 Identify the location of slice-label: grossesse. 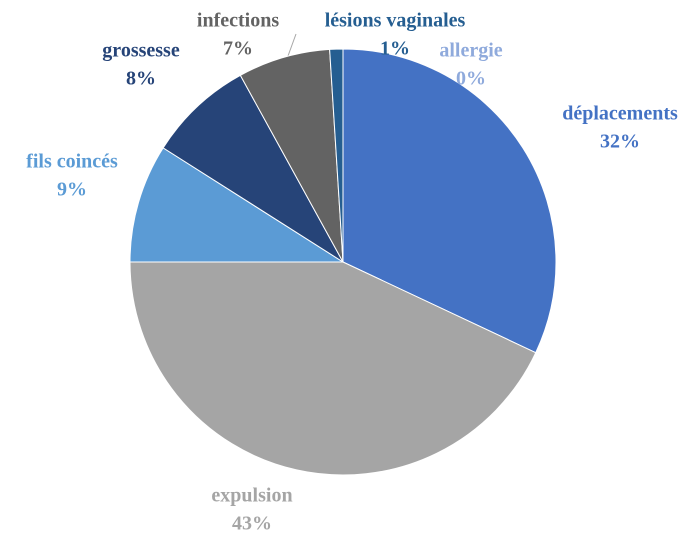
(141, 51).